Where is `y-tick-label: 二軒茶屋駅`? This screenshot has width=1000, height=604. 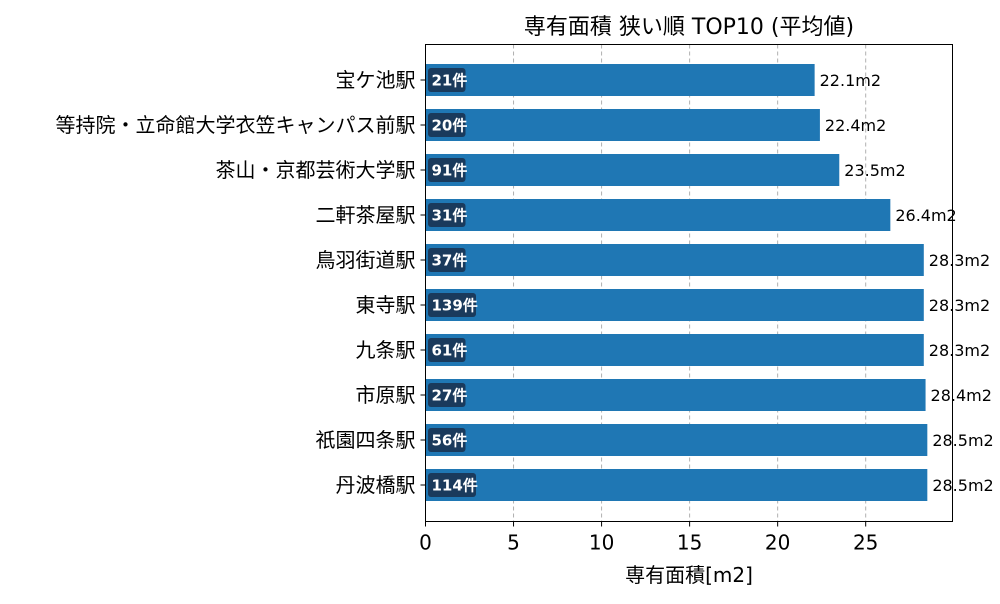
y-tick-label: 二軒茶屋駅 is located at coordinates (366, 215).